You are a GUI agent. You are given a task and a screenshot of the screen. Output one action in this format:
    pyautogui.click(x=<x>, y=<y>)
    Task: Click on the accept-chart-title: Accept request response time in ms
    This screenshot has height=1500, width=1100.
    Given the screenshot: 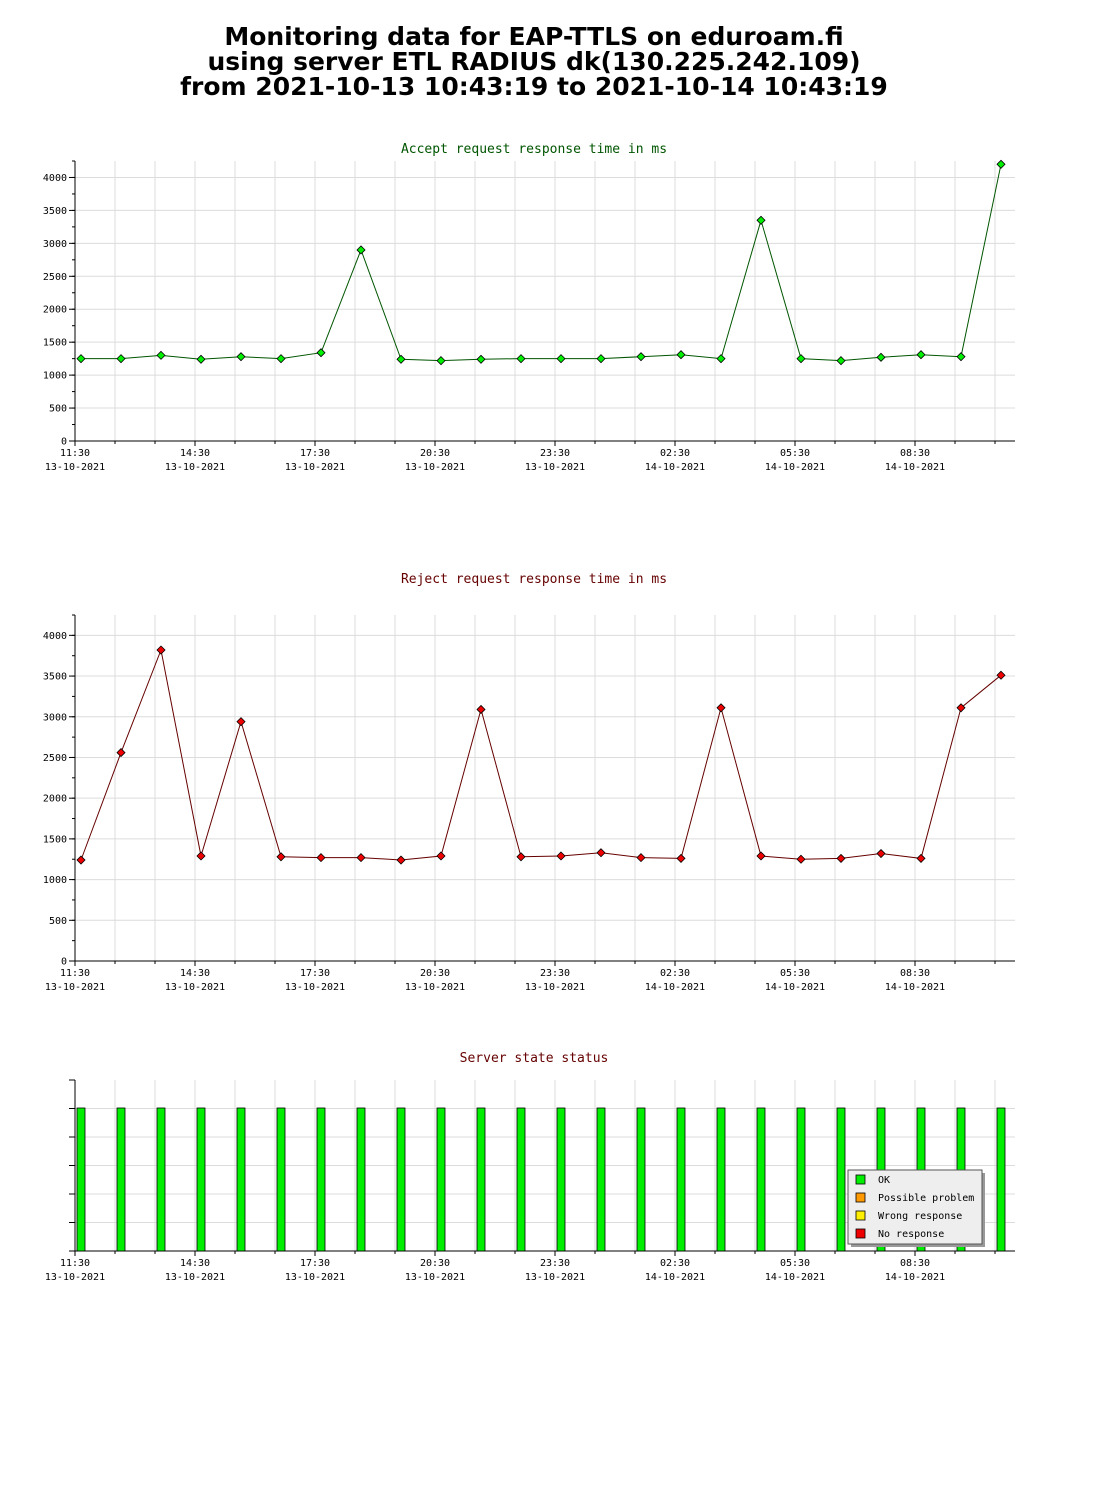 What is the action you would take?
    pyautogui.click(x=534, y=149)
    